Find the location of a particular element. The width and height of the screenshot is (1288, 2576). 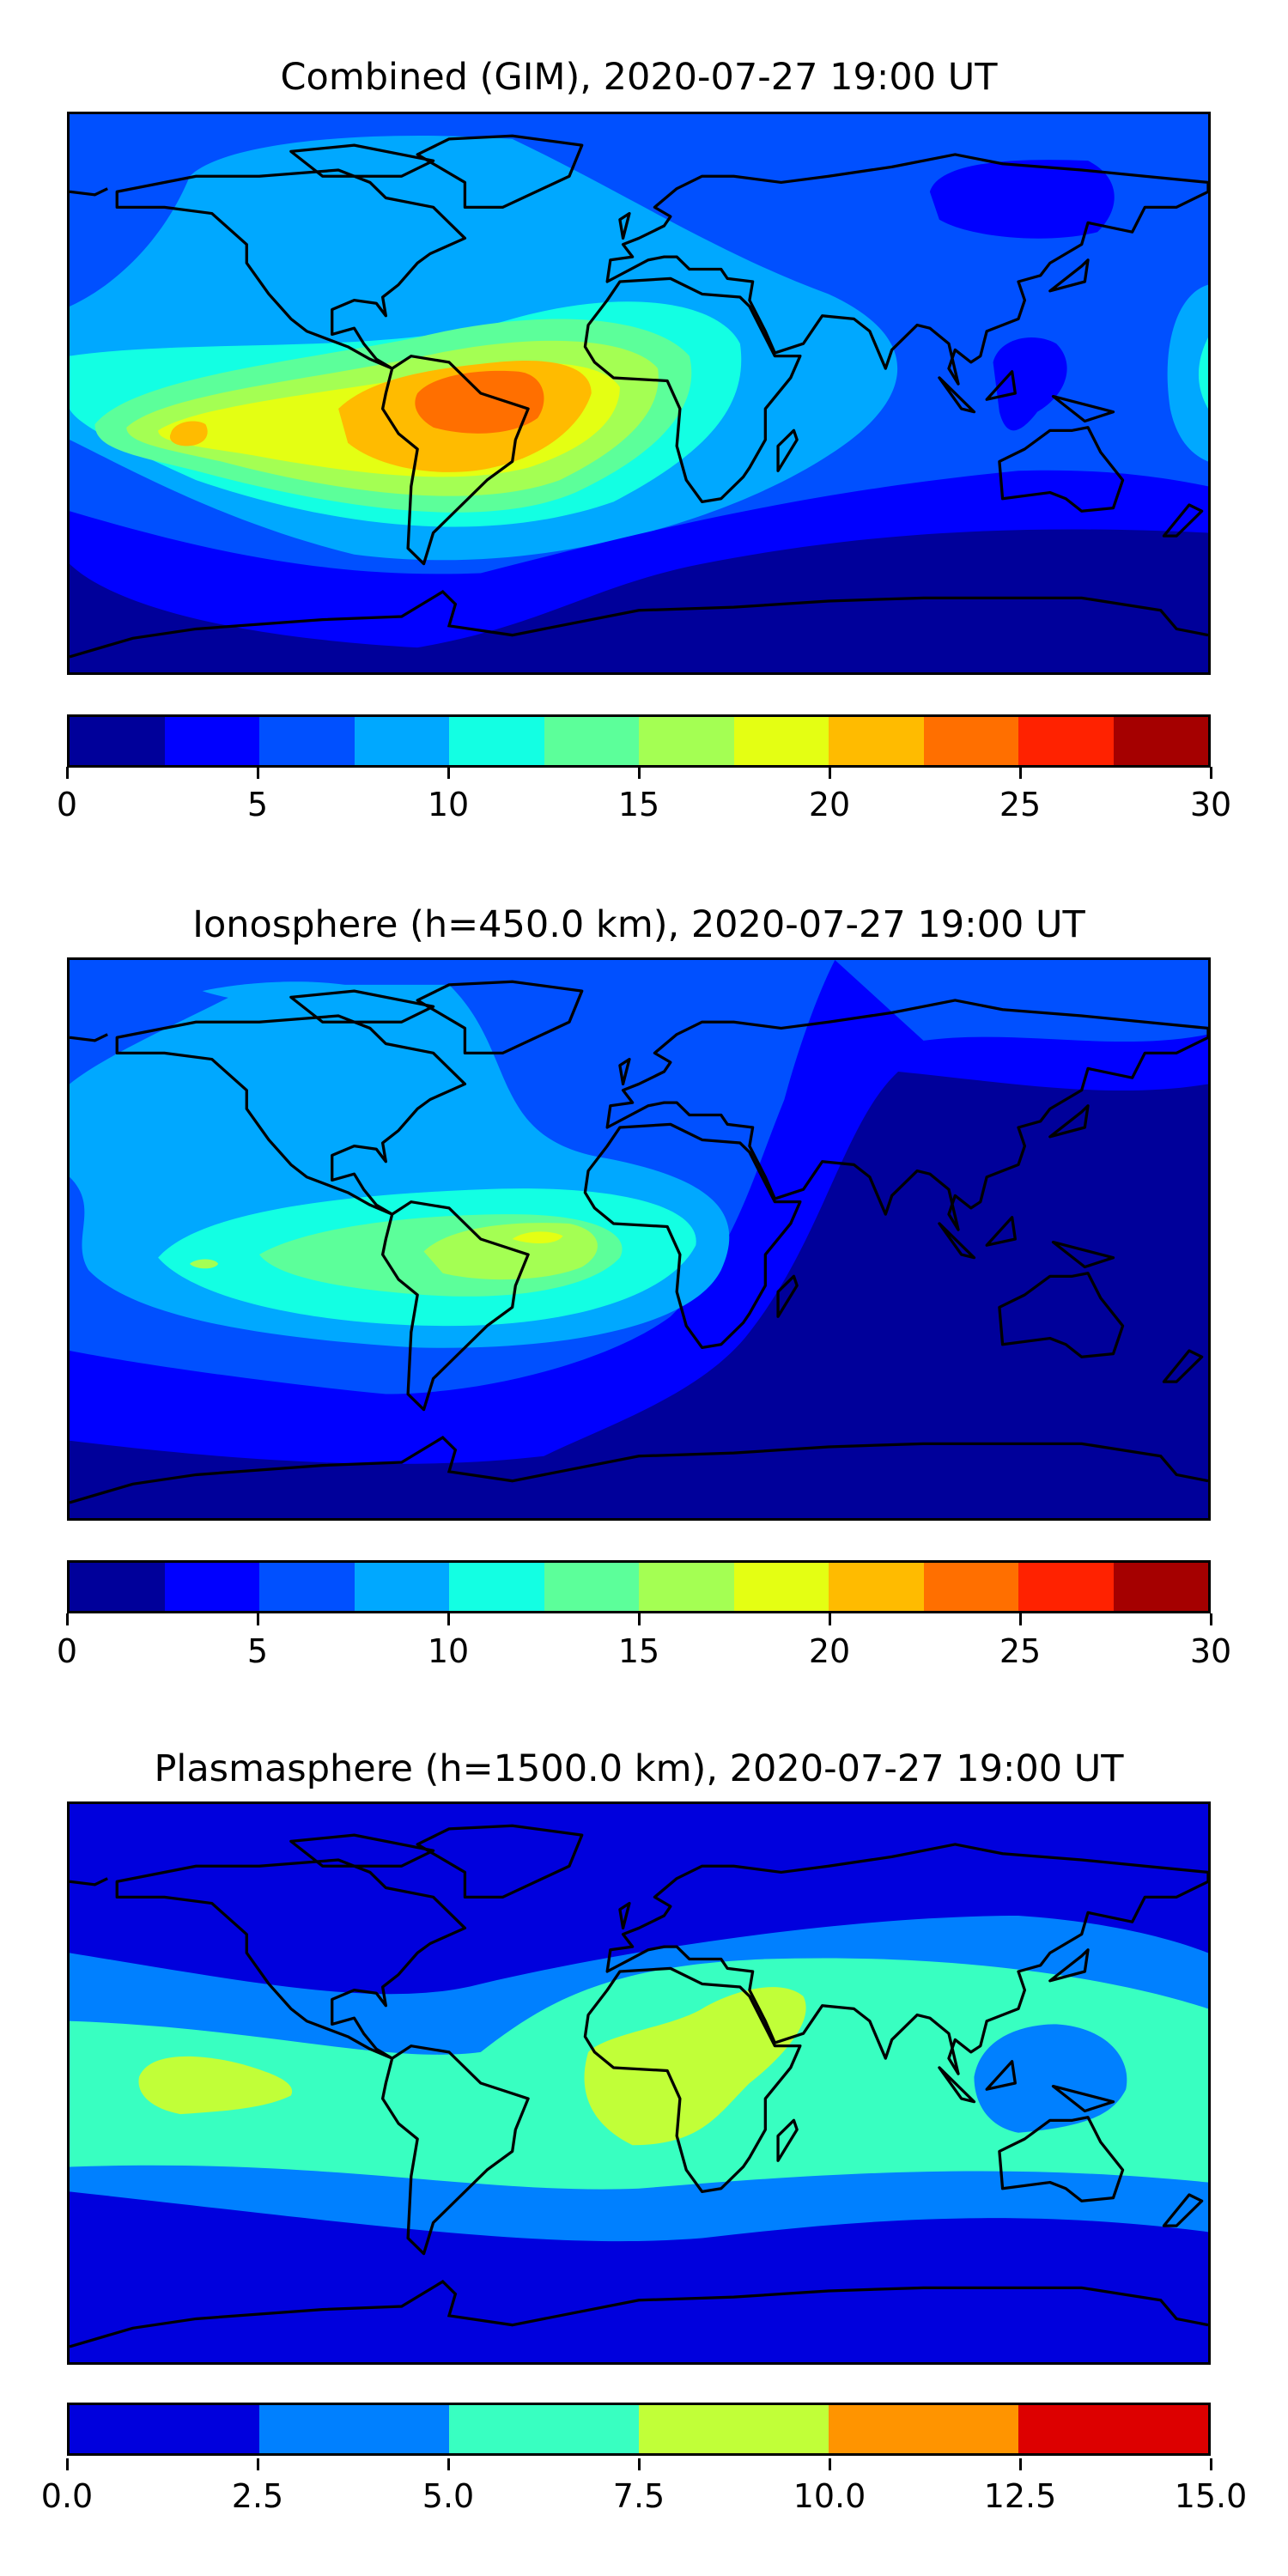

colorbar-plasmasphere is located at coordinates (639, 2429).